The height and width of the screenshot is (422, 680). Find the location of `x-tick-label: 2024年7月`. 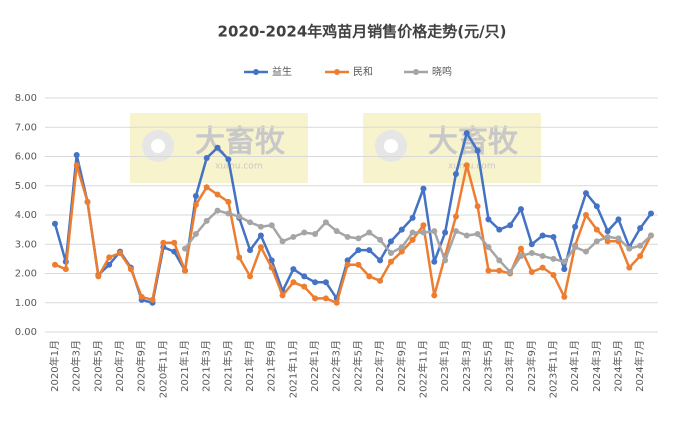

x-tick-label: 2024年7月 is located at coordinates (639, 366).